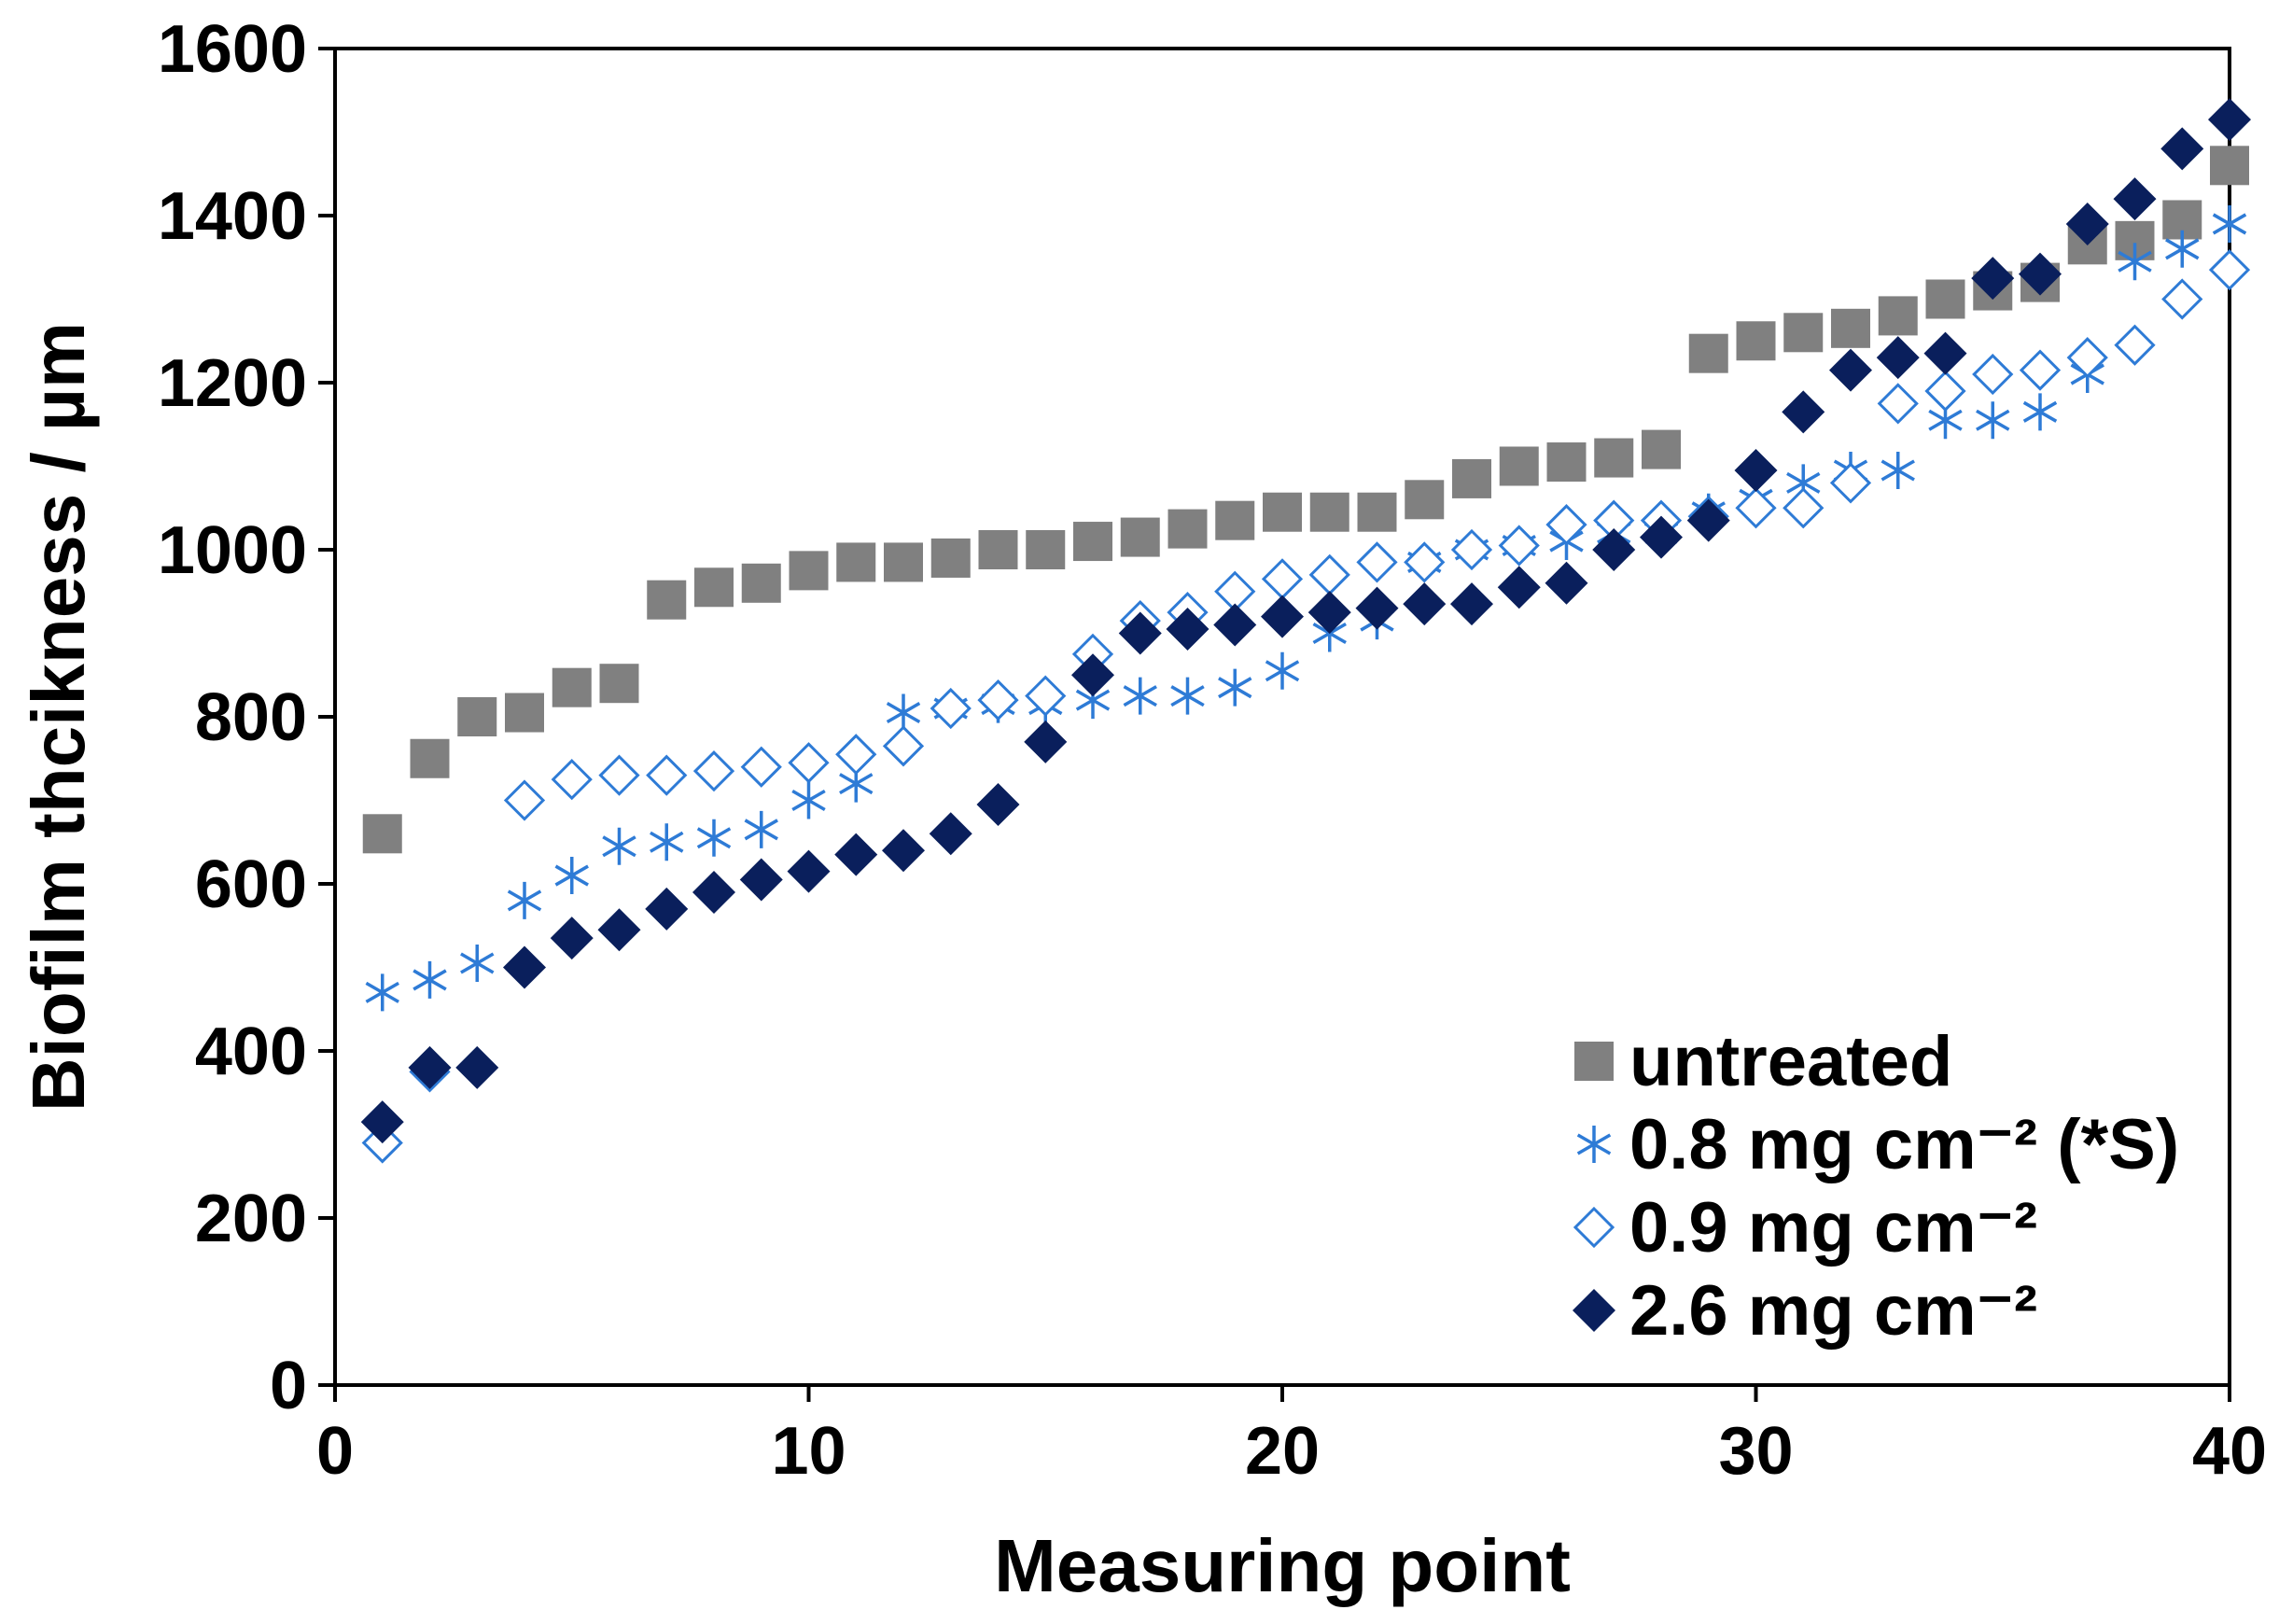 The image size is (2279, 1624). Describe the element at coordinates (1755, 1451) in the screenshot. I see `x-tick-label: 30` at that location.